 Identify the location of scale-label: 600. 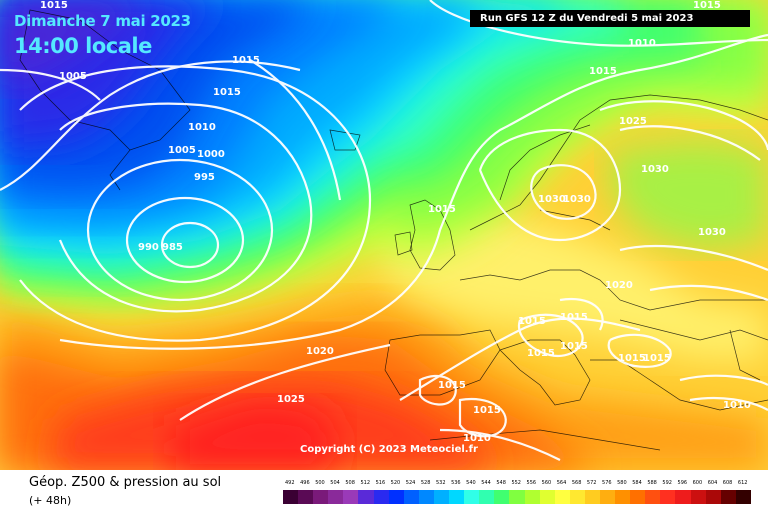
(697, 483).